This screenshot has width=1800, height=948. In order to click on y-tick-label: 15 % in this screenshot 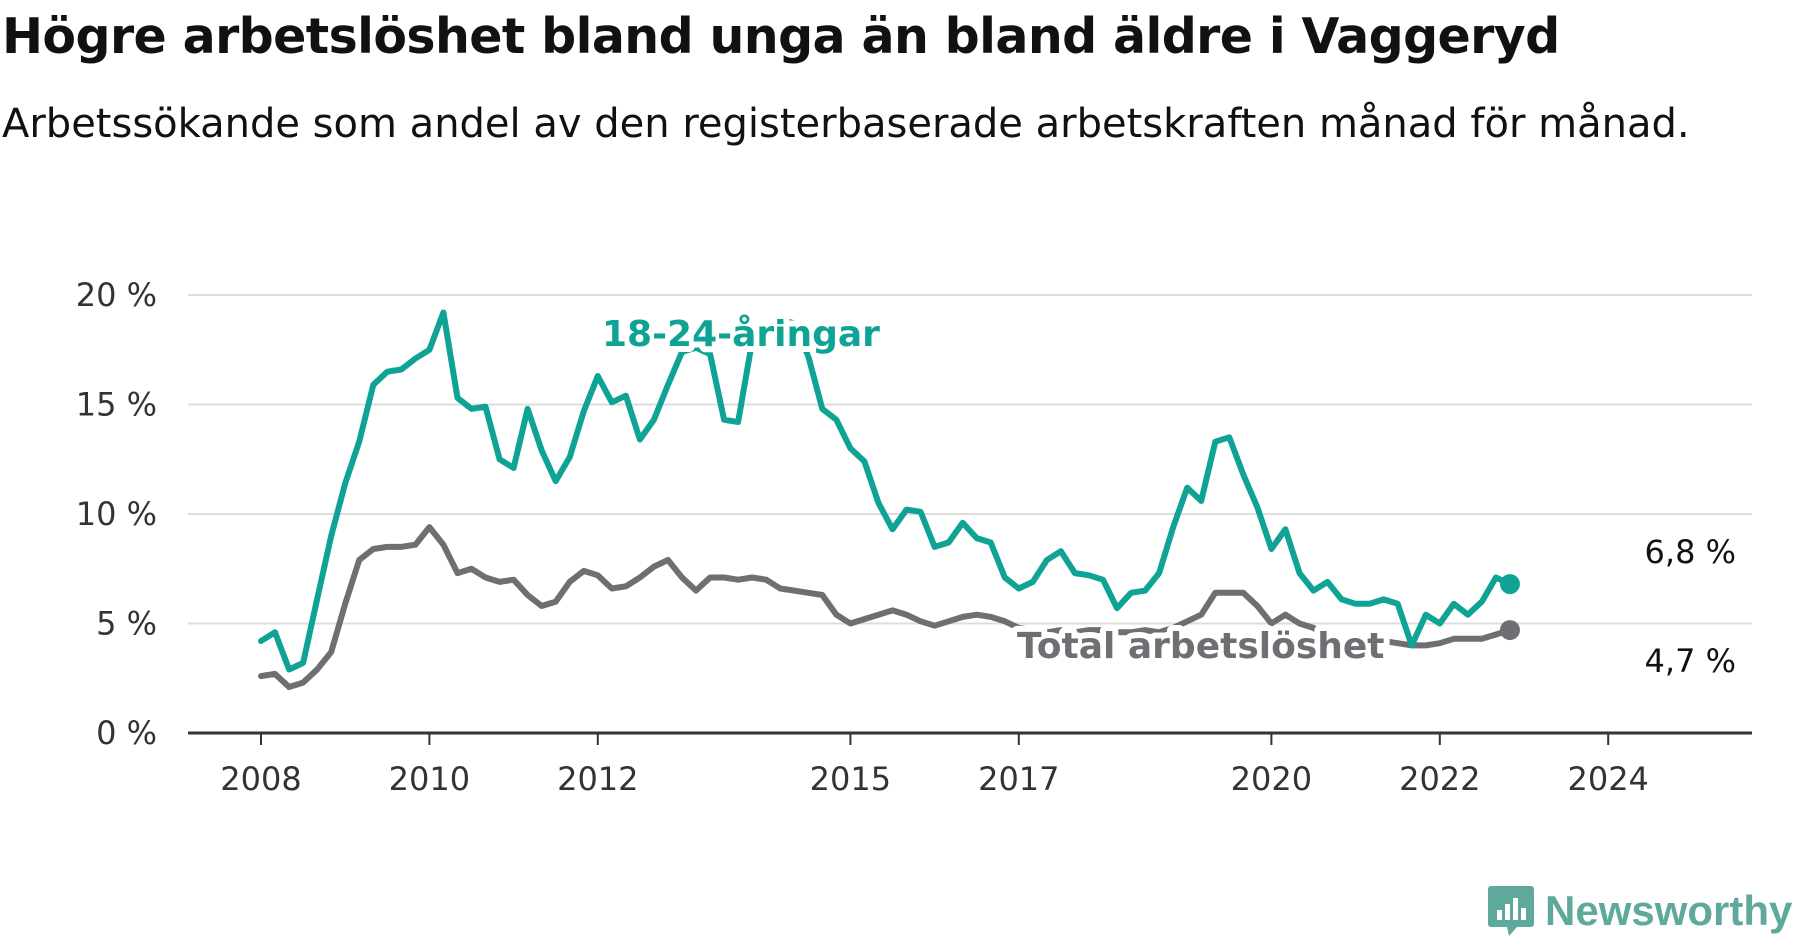, I will do `click(116, 405)`.